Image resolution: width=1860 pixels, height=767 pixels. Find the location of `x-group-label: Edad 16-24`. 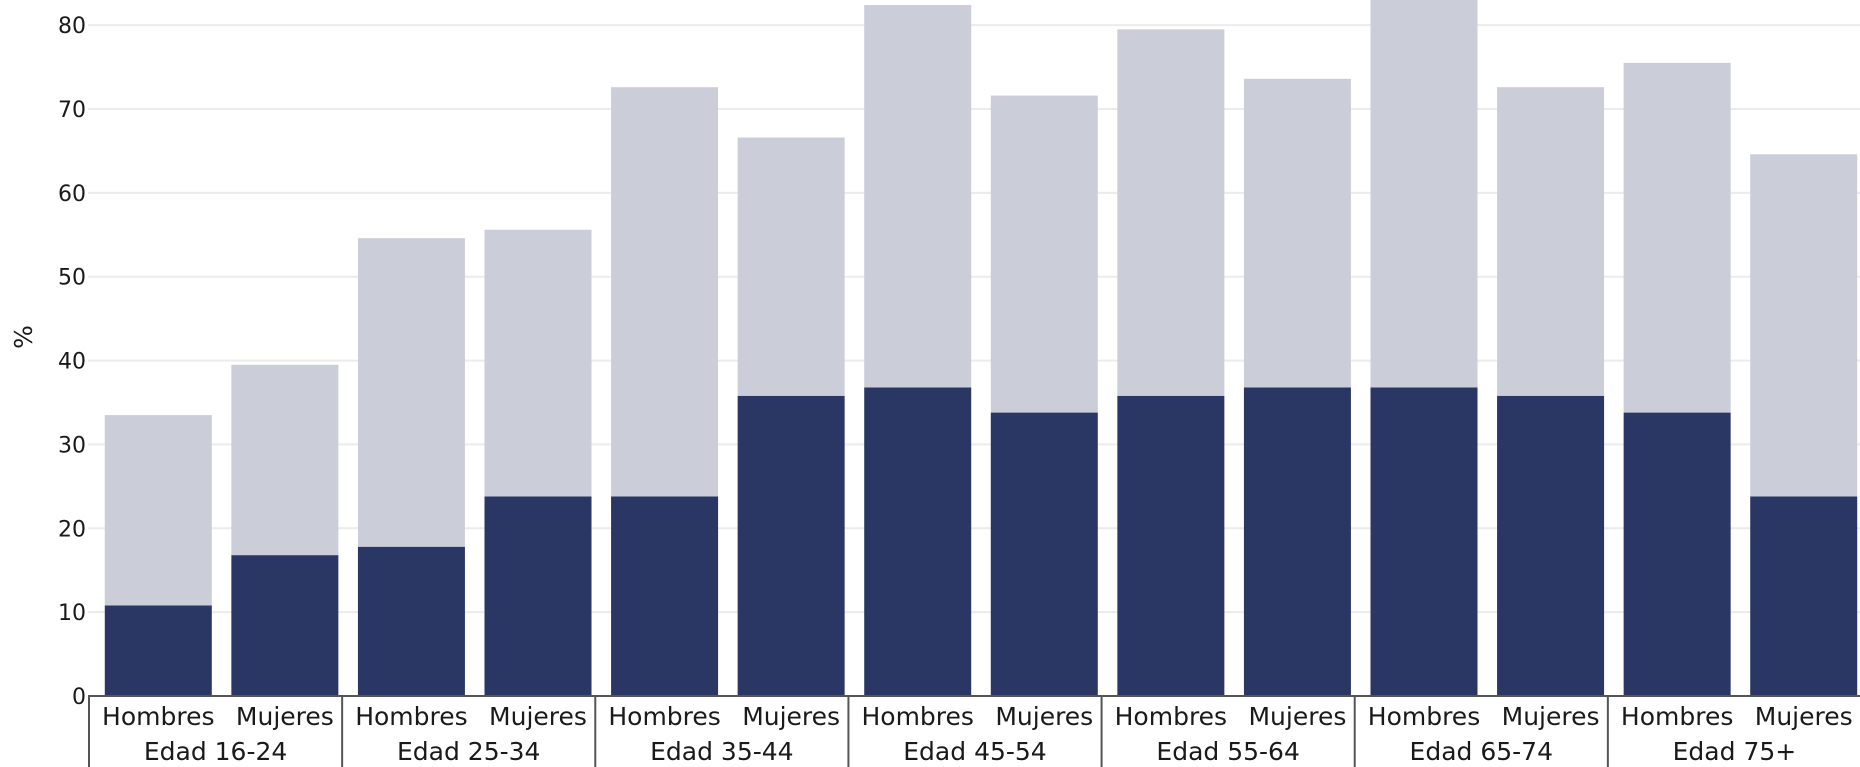

x-group-label: Edad 16-24 is located at coordinates (215, 751).